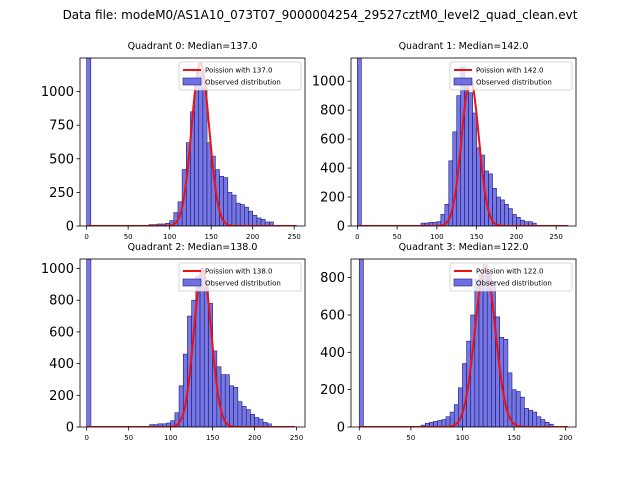 Image resolution: width=640 pixels, height=480 pixels. I want to click on quadrant-1-title: Quadrant 1: Median=142.0, so click(464, 46).